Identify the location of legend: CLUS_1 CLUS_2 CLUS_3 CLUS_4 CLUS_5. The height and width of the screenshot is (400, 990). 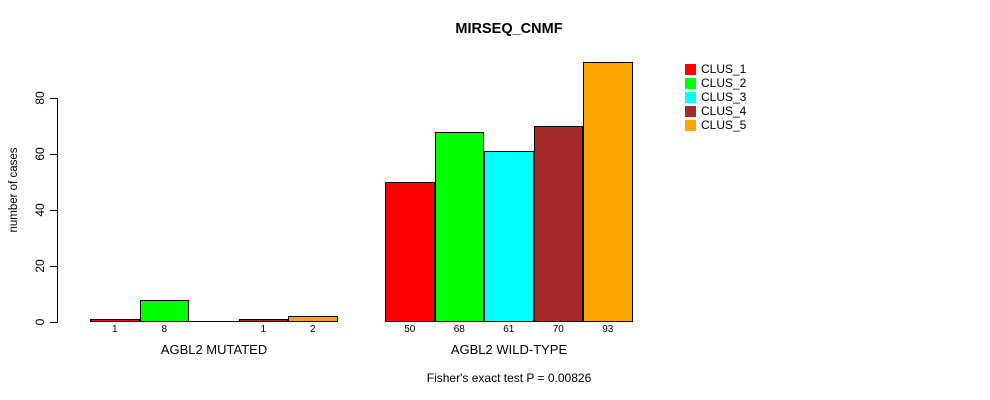
(715, 97).